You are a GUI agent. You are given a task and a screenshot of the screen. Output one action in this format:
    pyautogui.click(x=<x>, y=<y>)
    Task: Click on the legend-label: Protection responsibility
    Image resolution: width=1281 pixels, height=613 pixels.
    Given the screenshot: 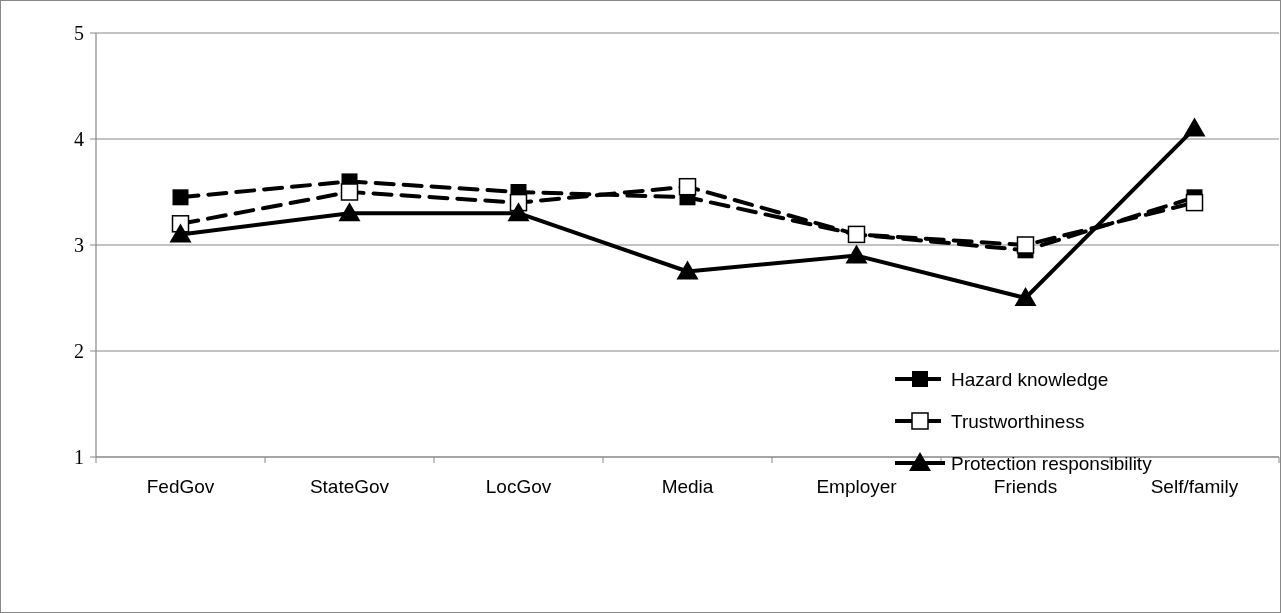 What is the action you would take?
    pyautogui.click(x=1052, y=463)
    